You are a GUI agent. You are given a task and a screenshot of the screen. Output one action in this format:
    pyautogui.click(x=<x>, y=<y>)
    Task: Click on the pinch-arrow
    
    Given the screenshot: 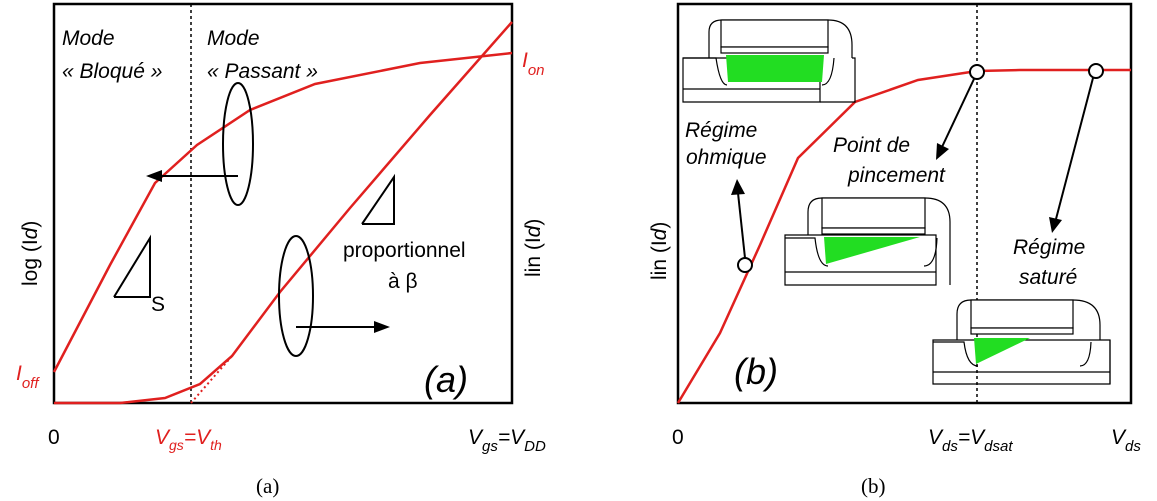 What is the action you would take?
    pyautogui.click(x=958, y=113)
    